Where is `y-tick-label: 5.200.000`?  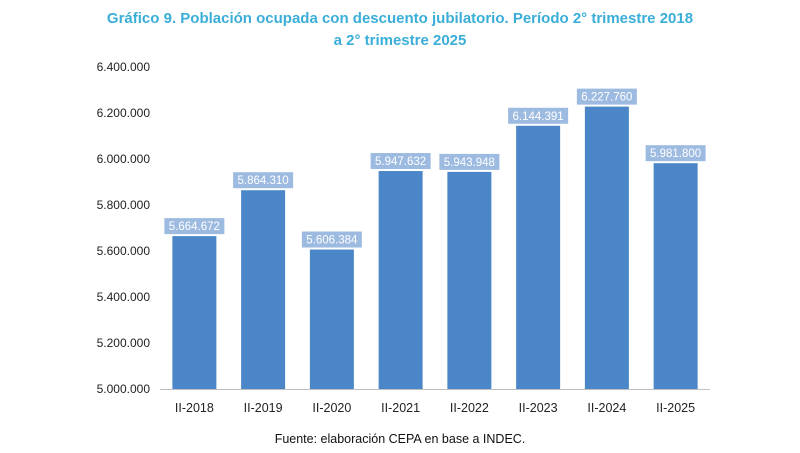 y-tick-label: 5.200.000 is located at coordinates (124, 343).